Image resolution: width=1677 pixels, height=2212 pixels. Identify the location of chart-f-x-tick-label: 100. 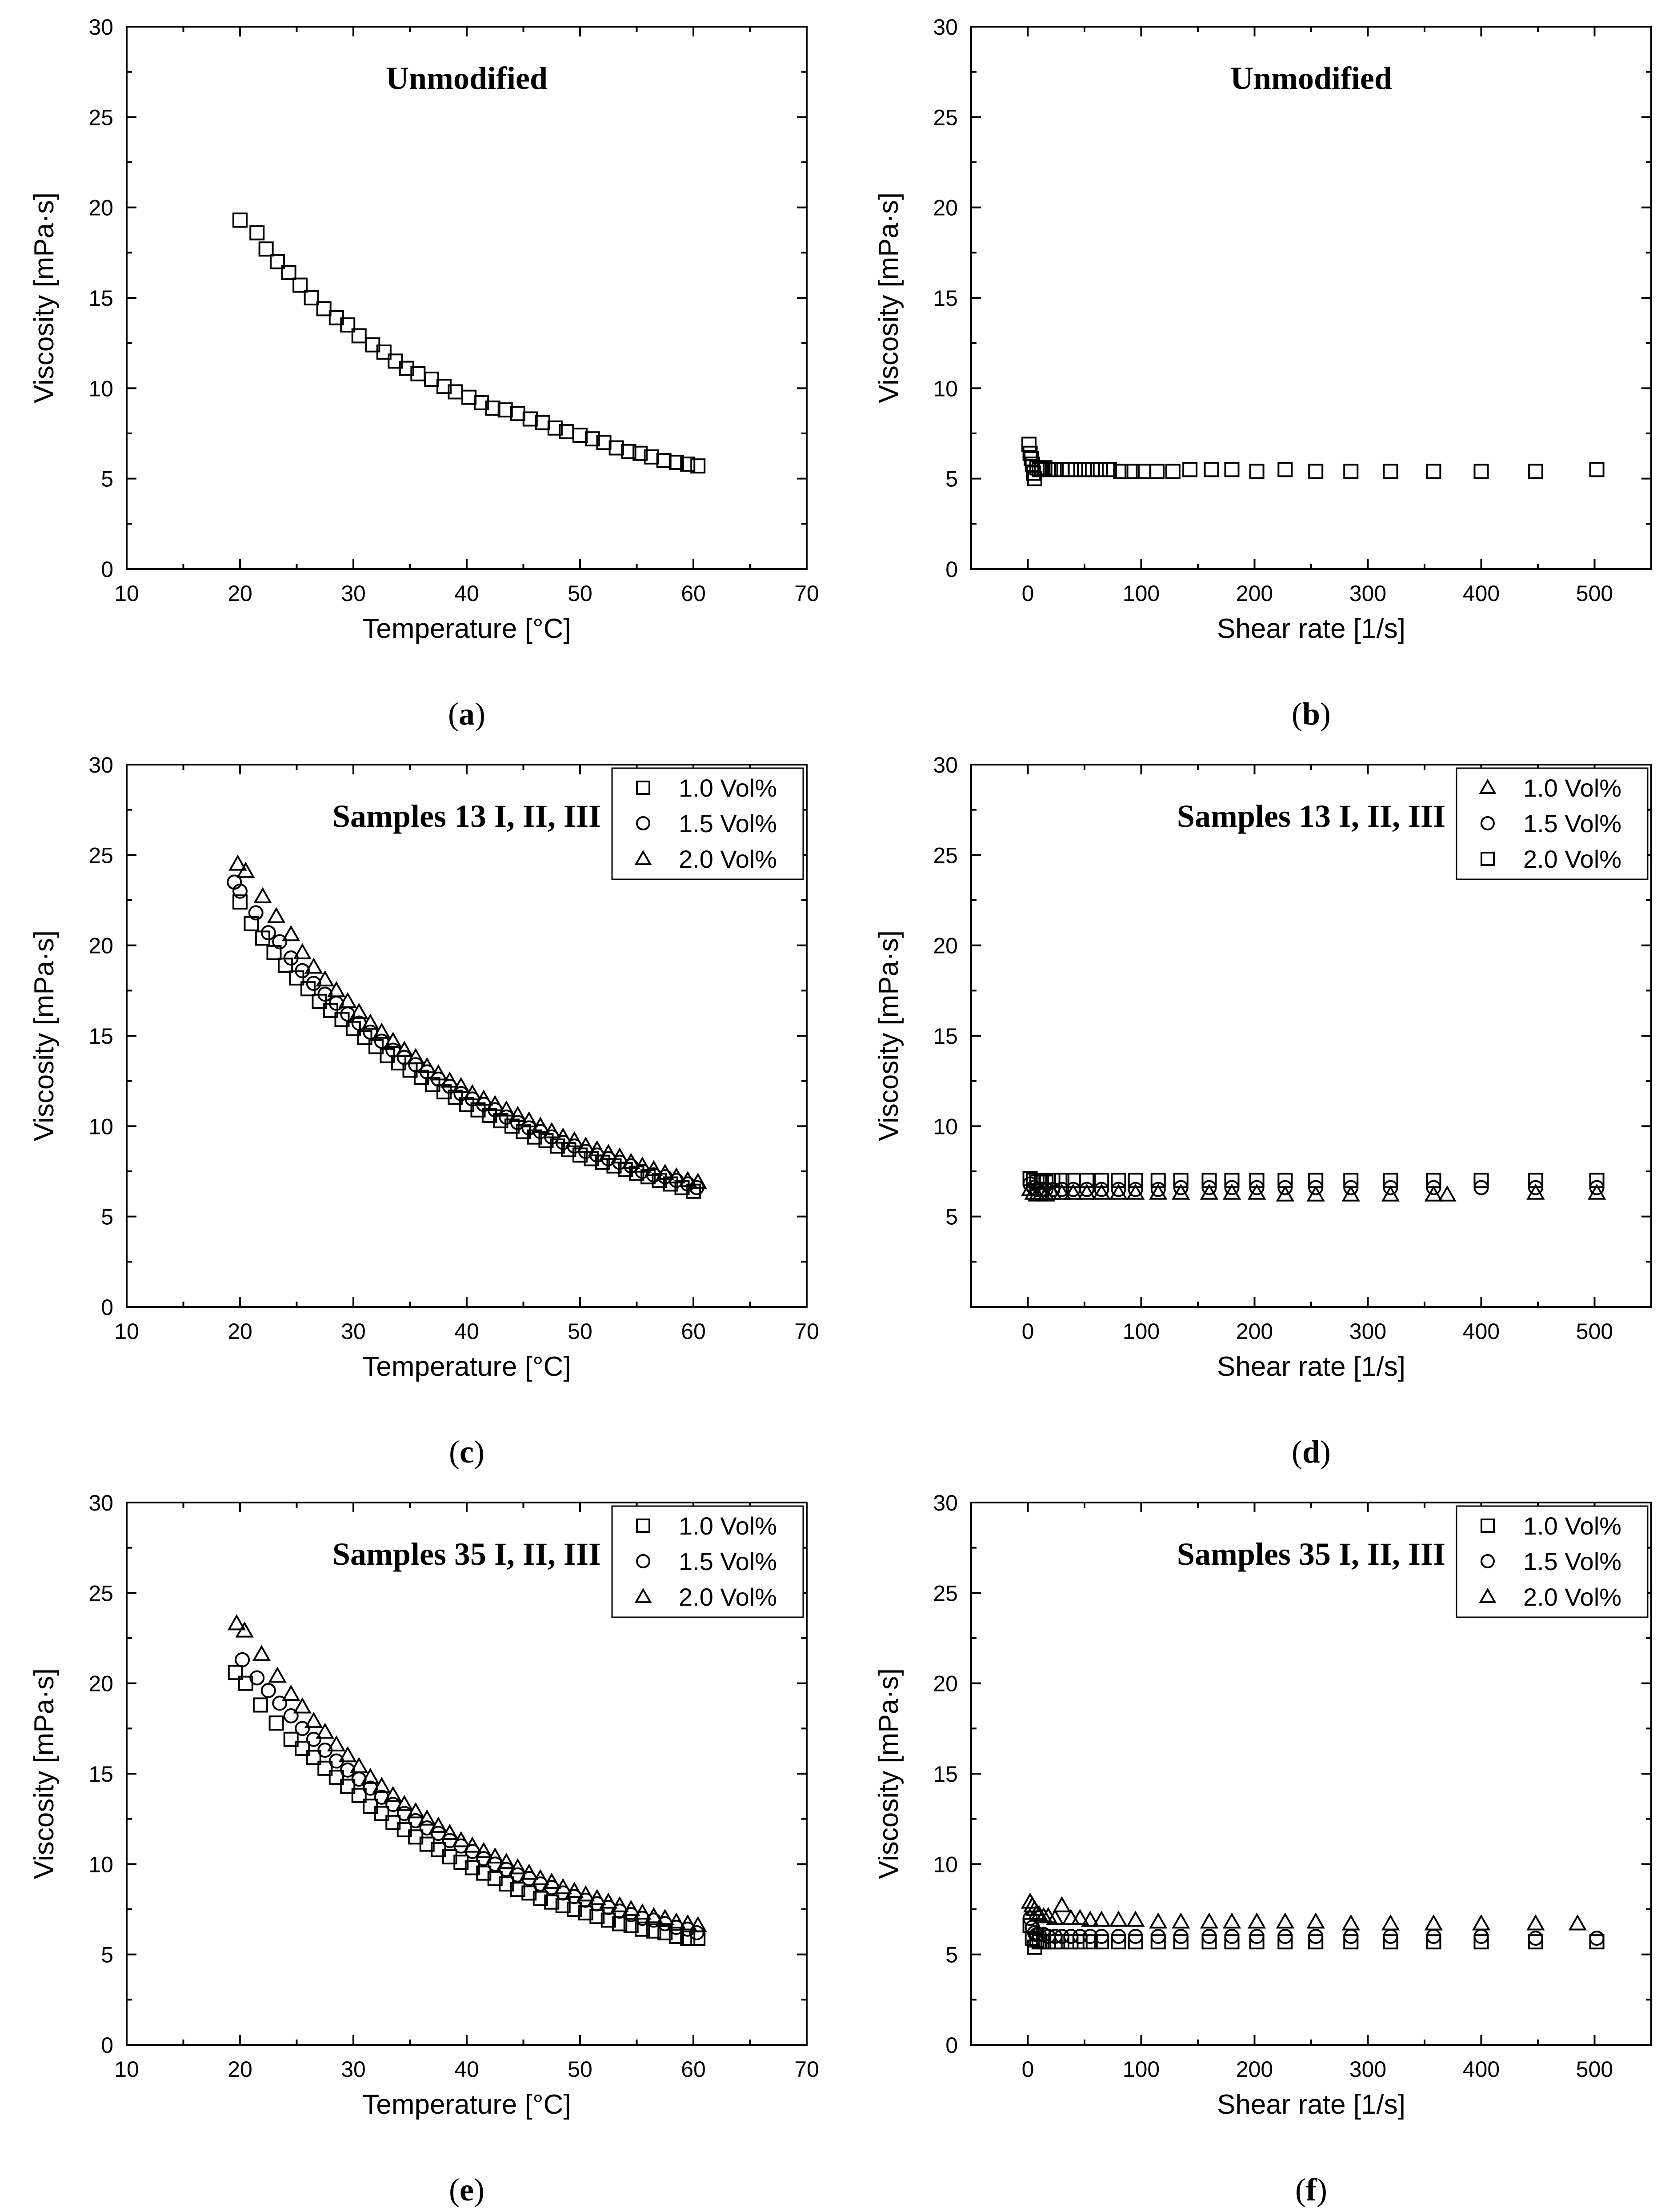
(1141, 2069).